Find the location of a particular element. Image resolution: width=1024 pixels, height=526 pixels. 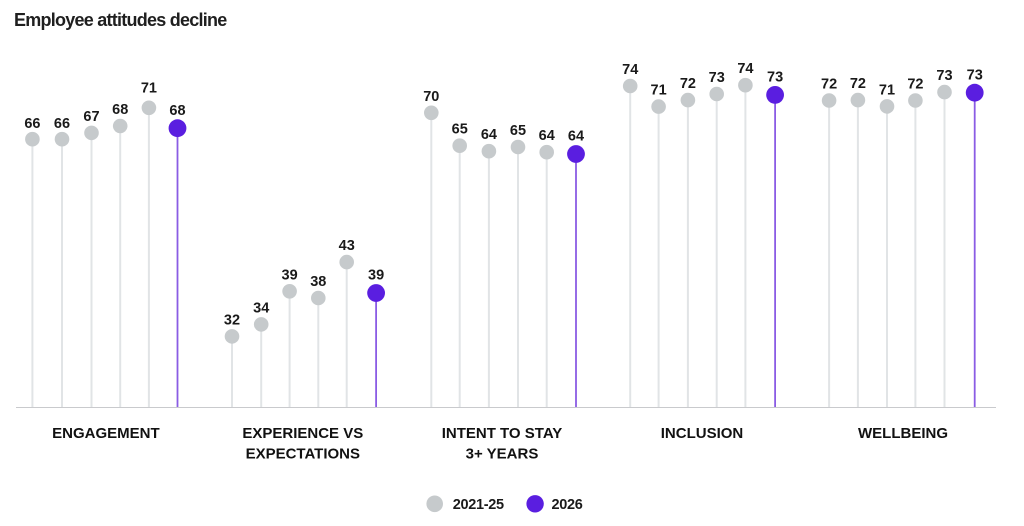

svg-text: Employee attitudes decline is located at coordinates (120, 20).